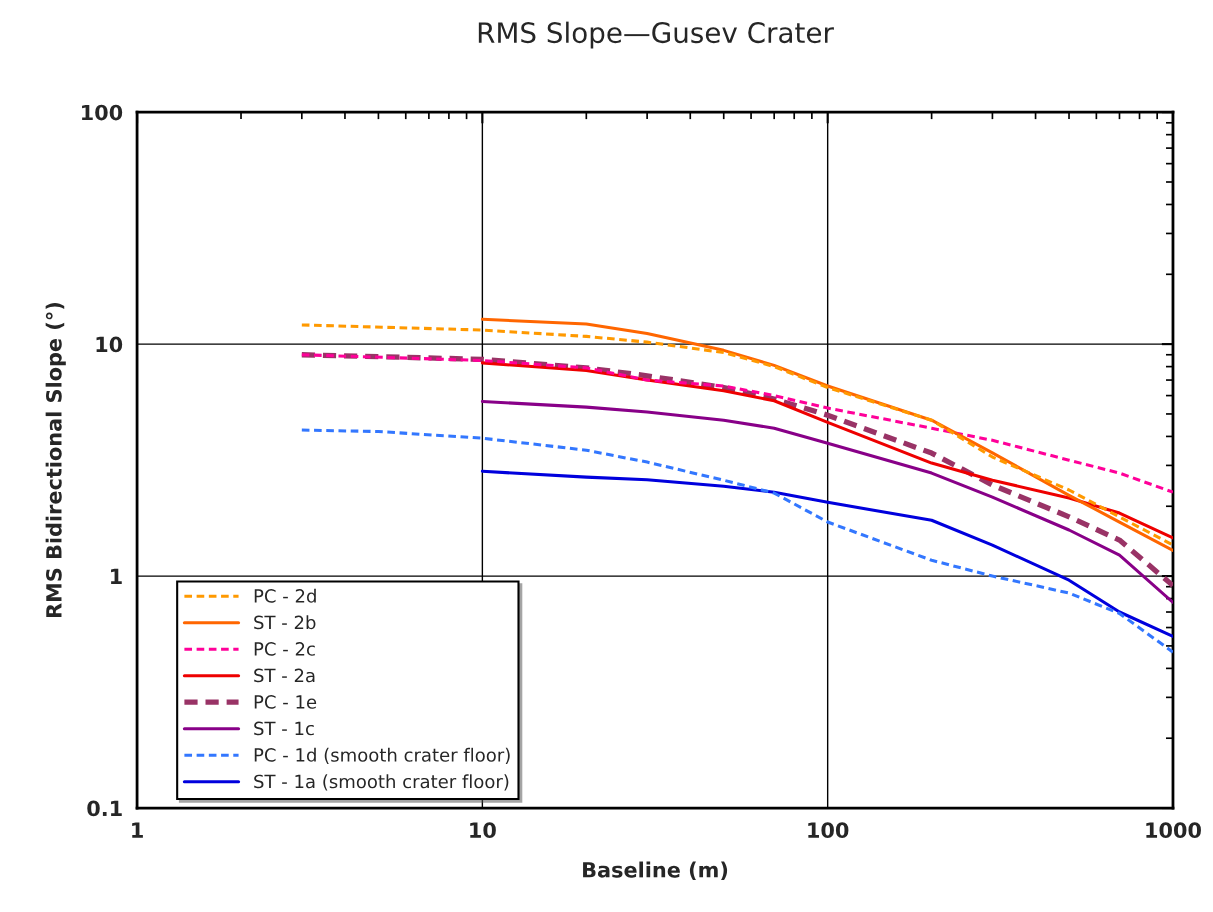  What do you see at coordinates (284, 649) in the screenshot?
I see `legend-label: PC - 2c` at bounding box center [284, 649].